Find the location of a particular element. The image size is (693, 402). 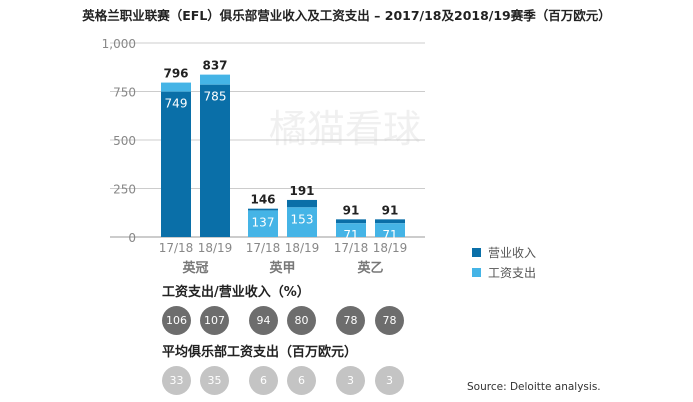

data-label-inner: 785 is located at coordinates (215, 97).